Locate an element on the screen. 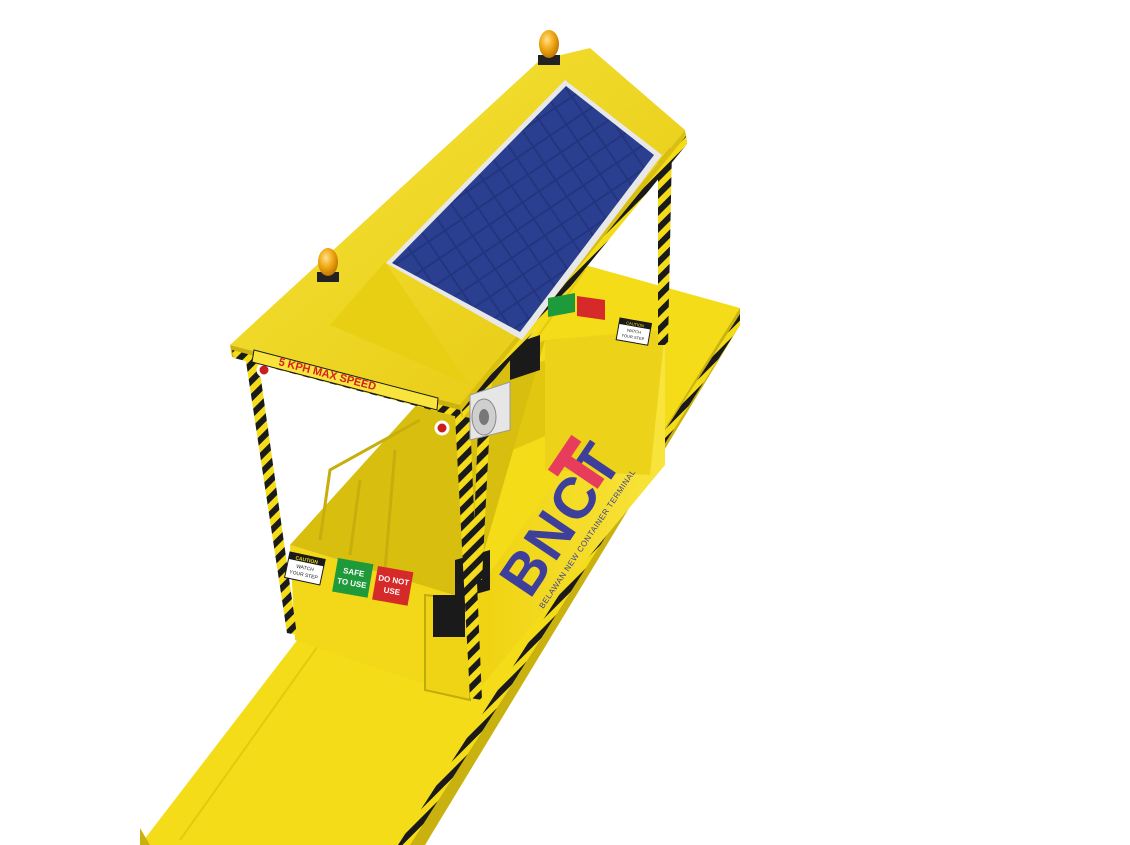 This screenshot has width=1130, height=845. safe-to-use-sign: SAFE TO USE is located at coordinates (353, 578).